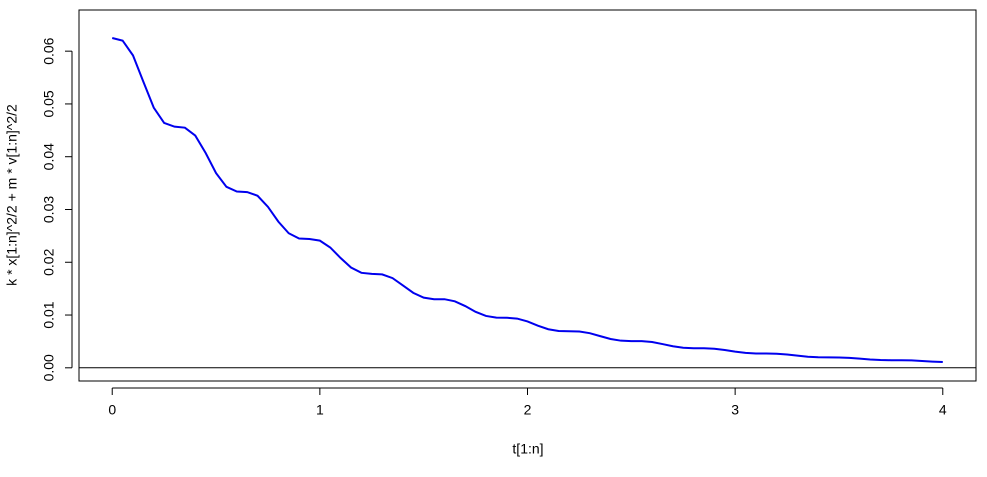 This screenshot has height=477, width=987. I want to click on x-tick-label: 0, so click(112, 410).